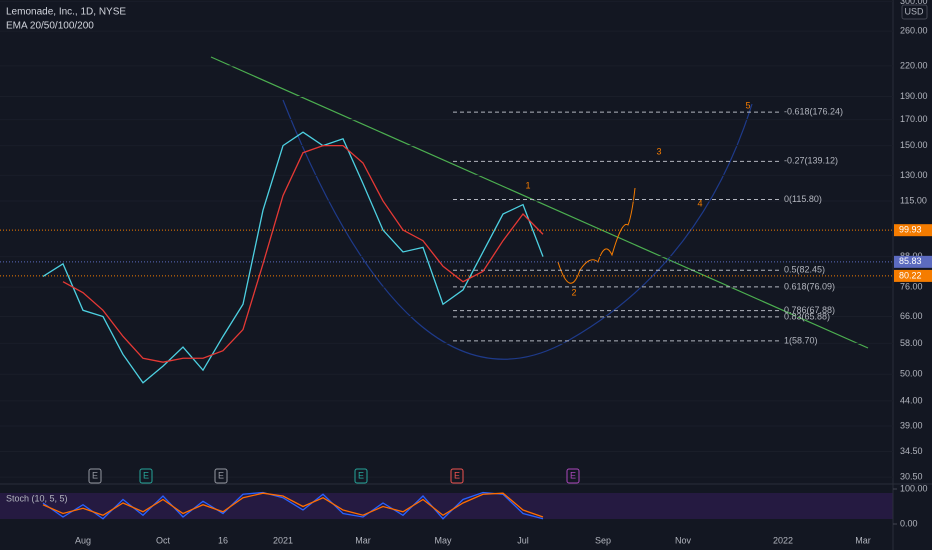 Image resolution: width=932 pixels, height=550 pixels. What do you see at coordinates (699, 203) in the screenshot?
I see `wave-label: 4` at bounding box center [699, 203].